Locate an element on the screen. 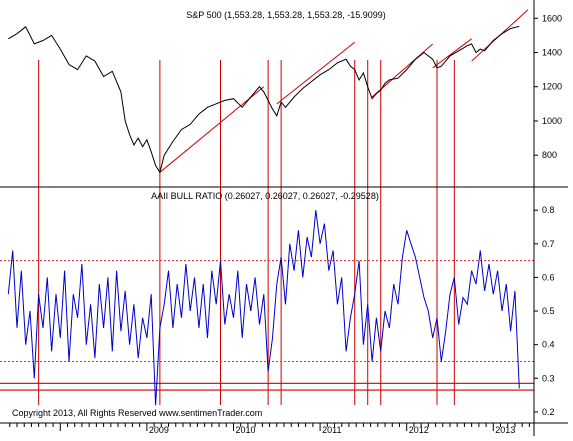  sp500-ytick-label: 1600 is located at coordinates (552, 18).